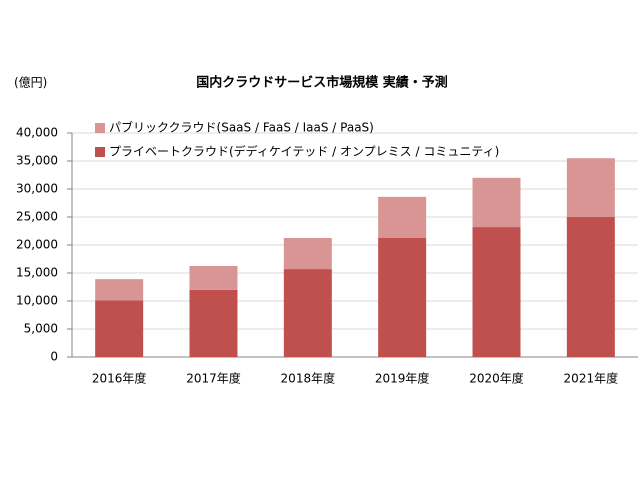  Describe the element at coordinates (30, 83) in the screenshot. I see `y-axis-label: (億円)` at that location.